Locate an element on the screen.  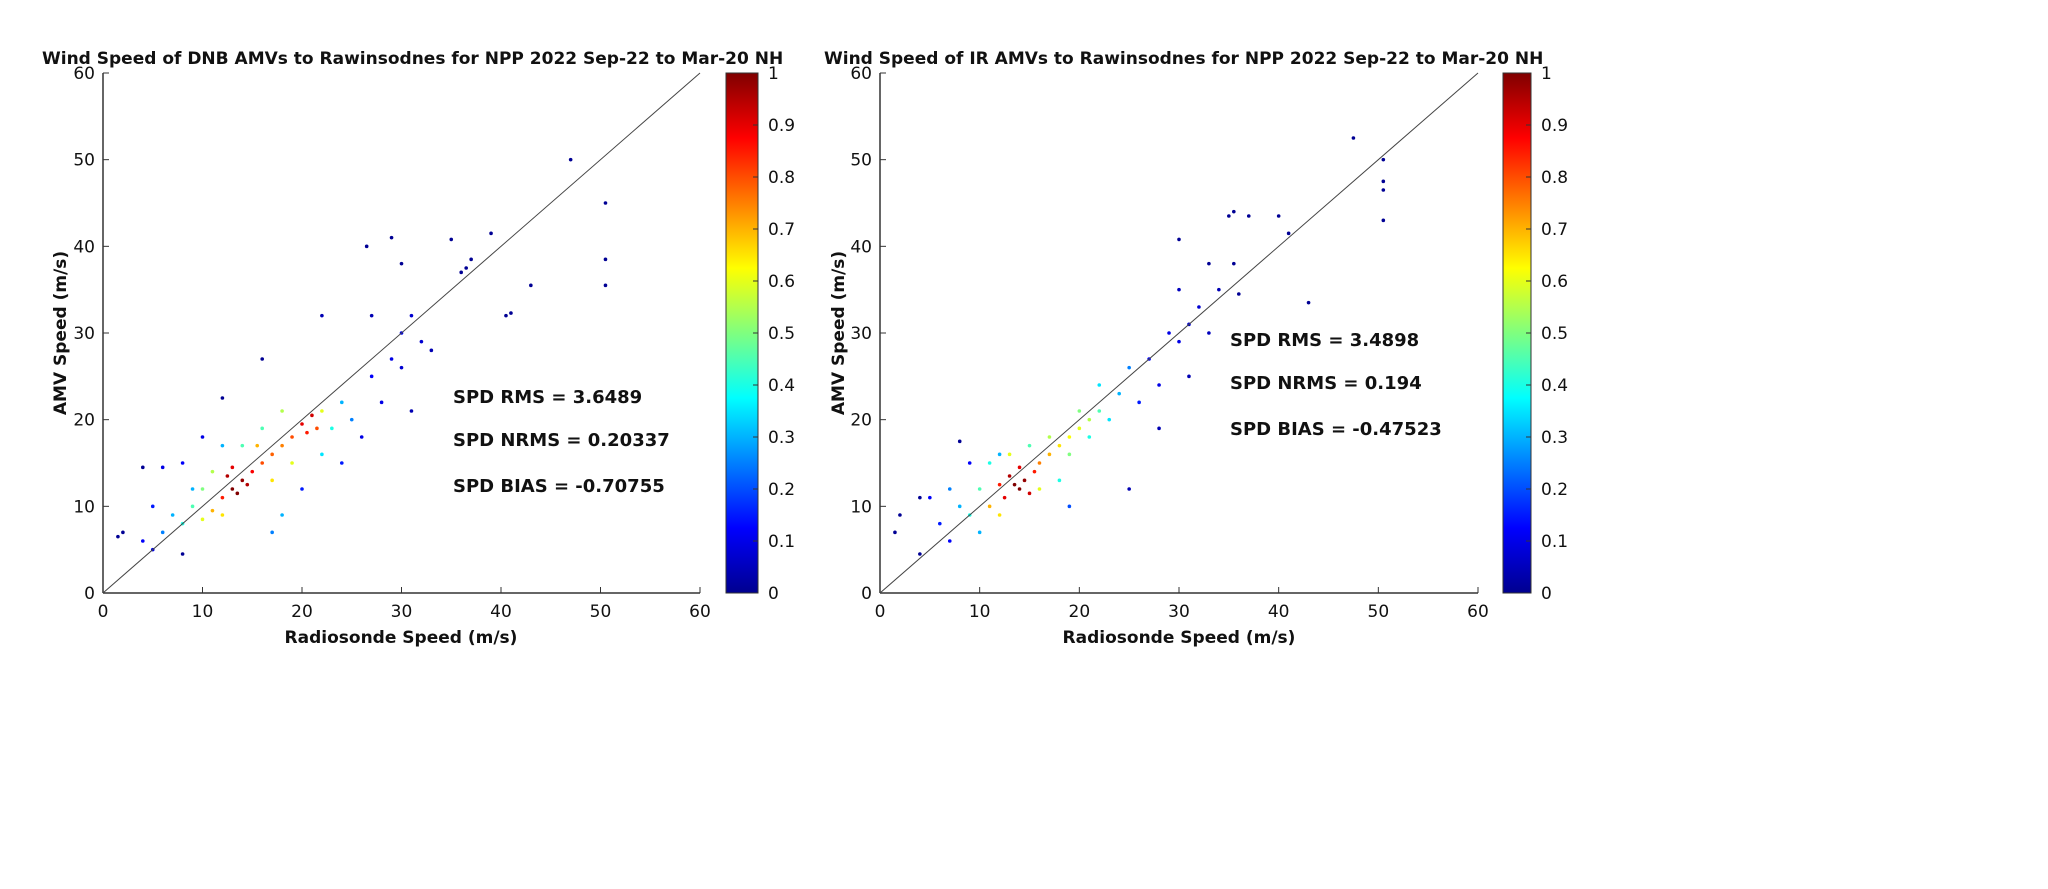
stat-nrms: SPD NRMS = 0.194 is located at coordinates (1326, 383).